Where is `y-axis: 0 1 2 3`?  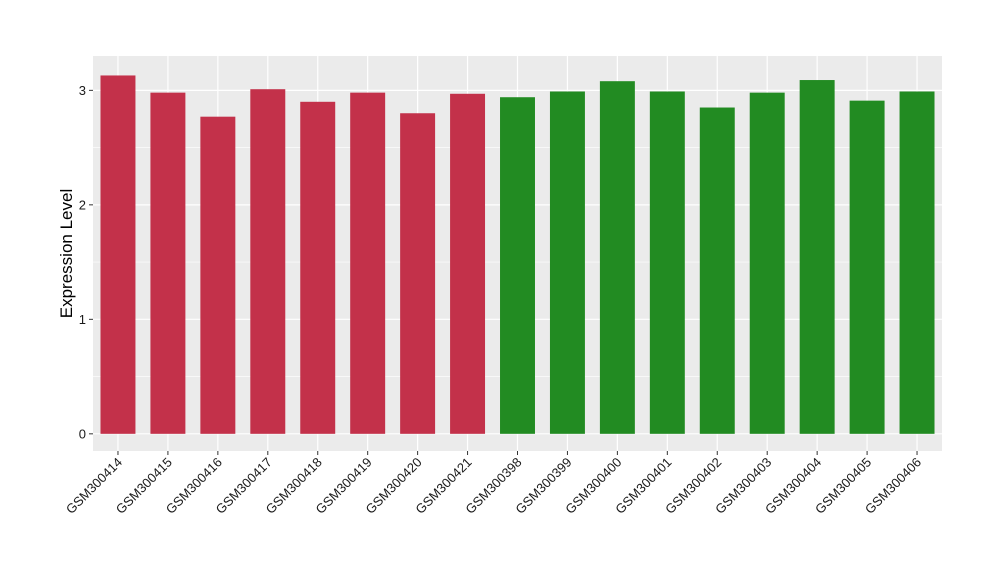 y-axis: 0 1 2 3 is located at coordinates (86, 262).